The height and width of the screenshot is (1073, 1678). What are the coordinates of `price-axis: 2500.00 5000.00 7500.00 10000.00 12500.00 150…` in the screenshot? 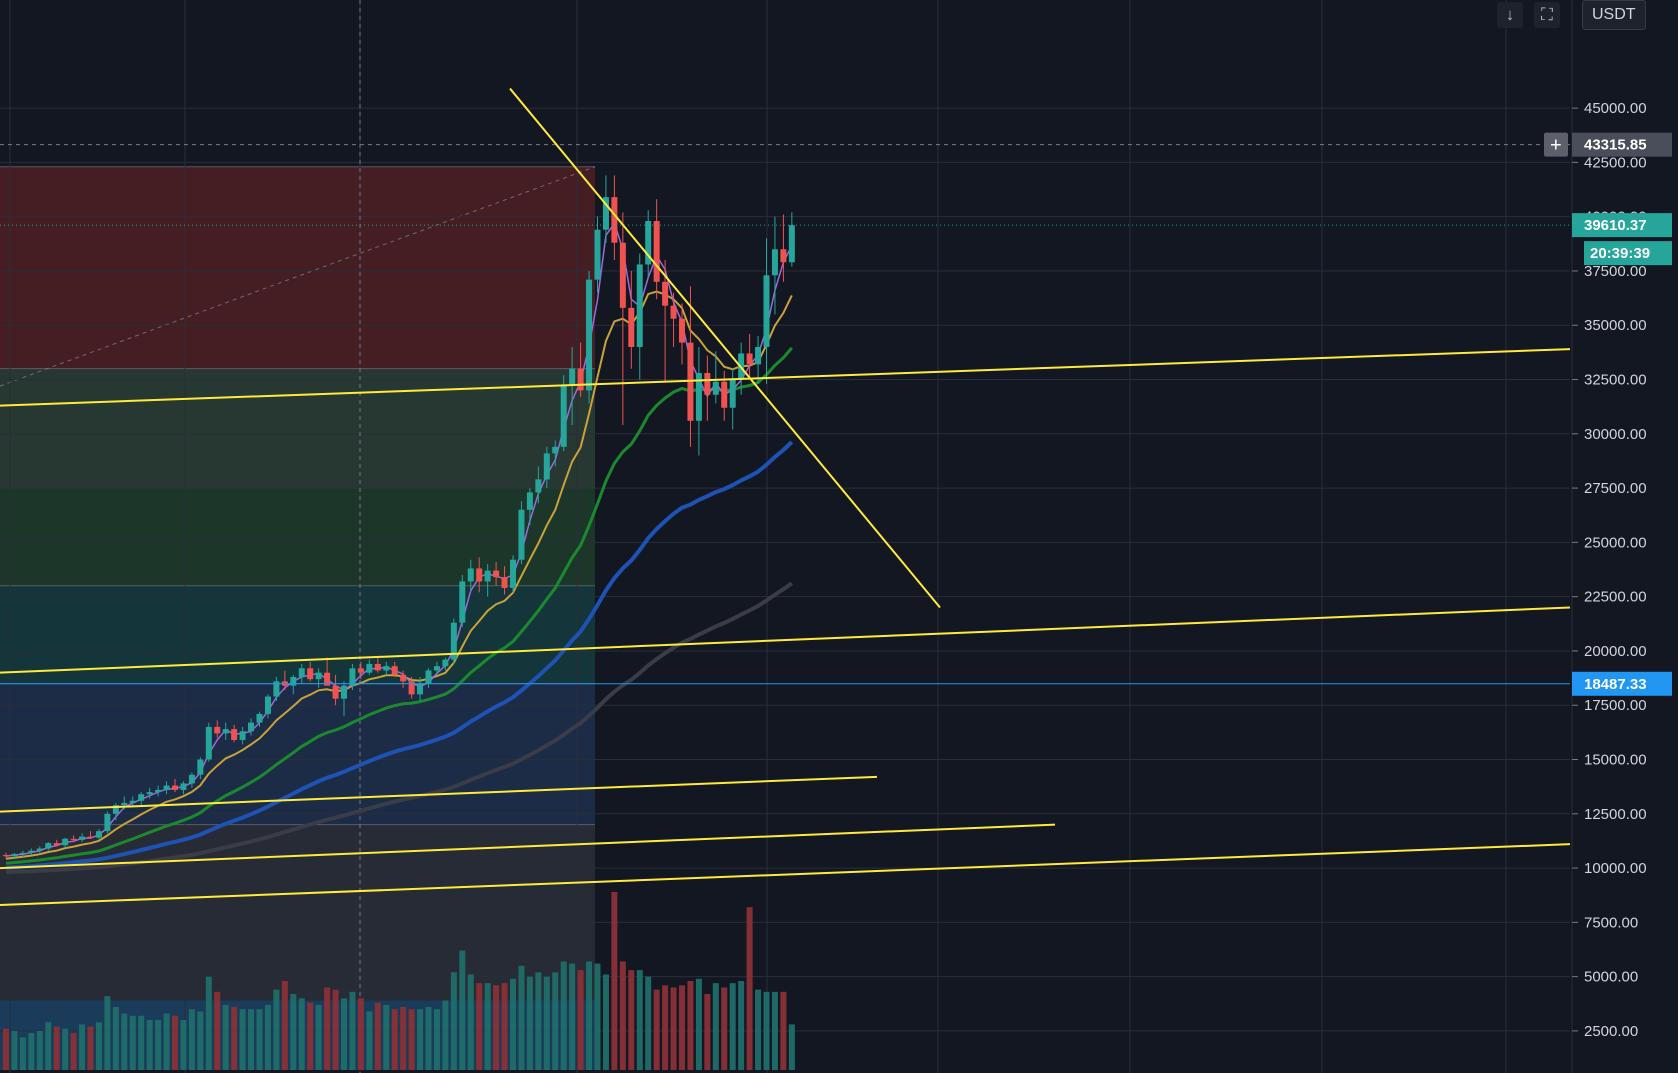 It's located at (1624, 536).